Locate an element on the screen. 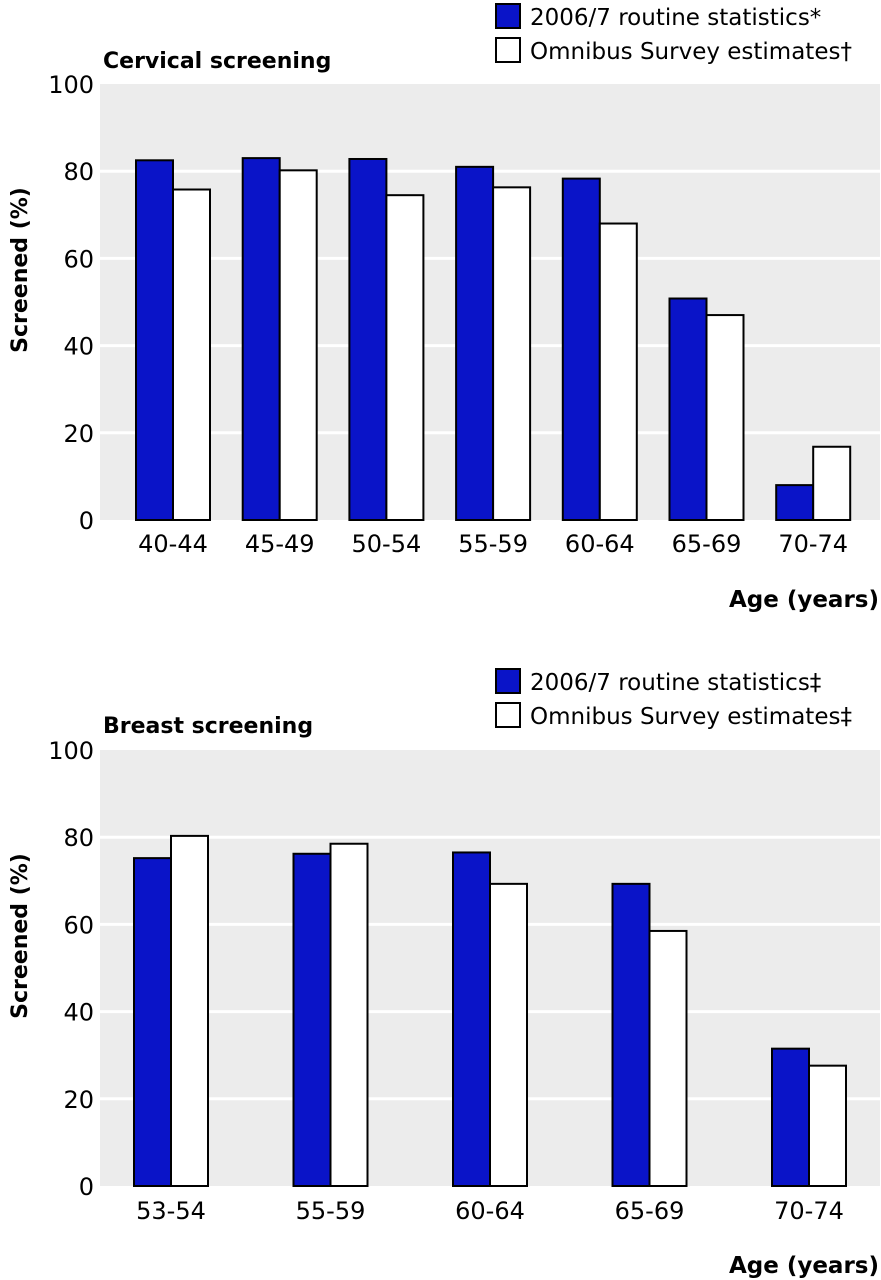 The image size is (881, 1280). cervical-y-tick-label: 20 is located at coordinates (78, 434).